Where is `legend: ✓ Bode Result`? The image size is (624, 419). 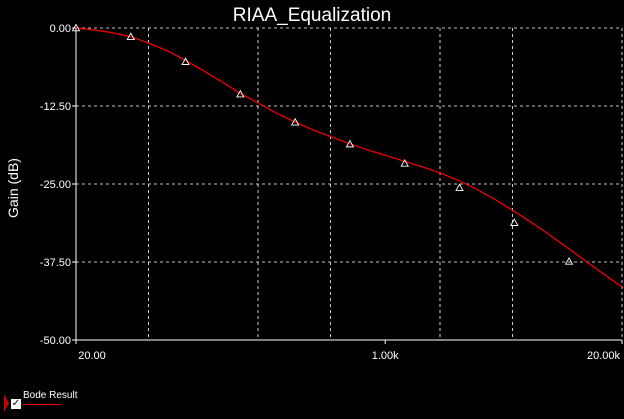 legend: ✓ Bode Result is located at coordinates (40, 402).